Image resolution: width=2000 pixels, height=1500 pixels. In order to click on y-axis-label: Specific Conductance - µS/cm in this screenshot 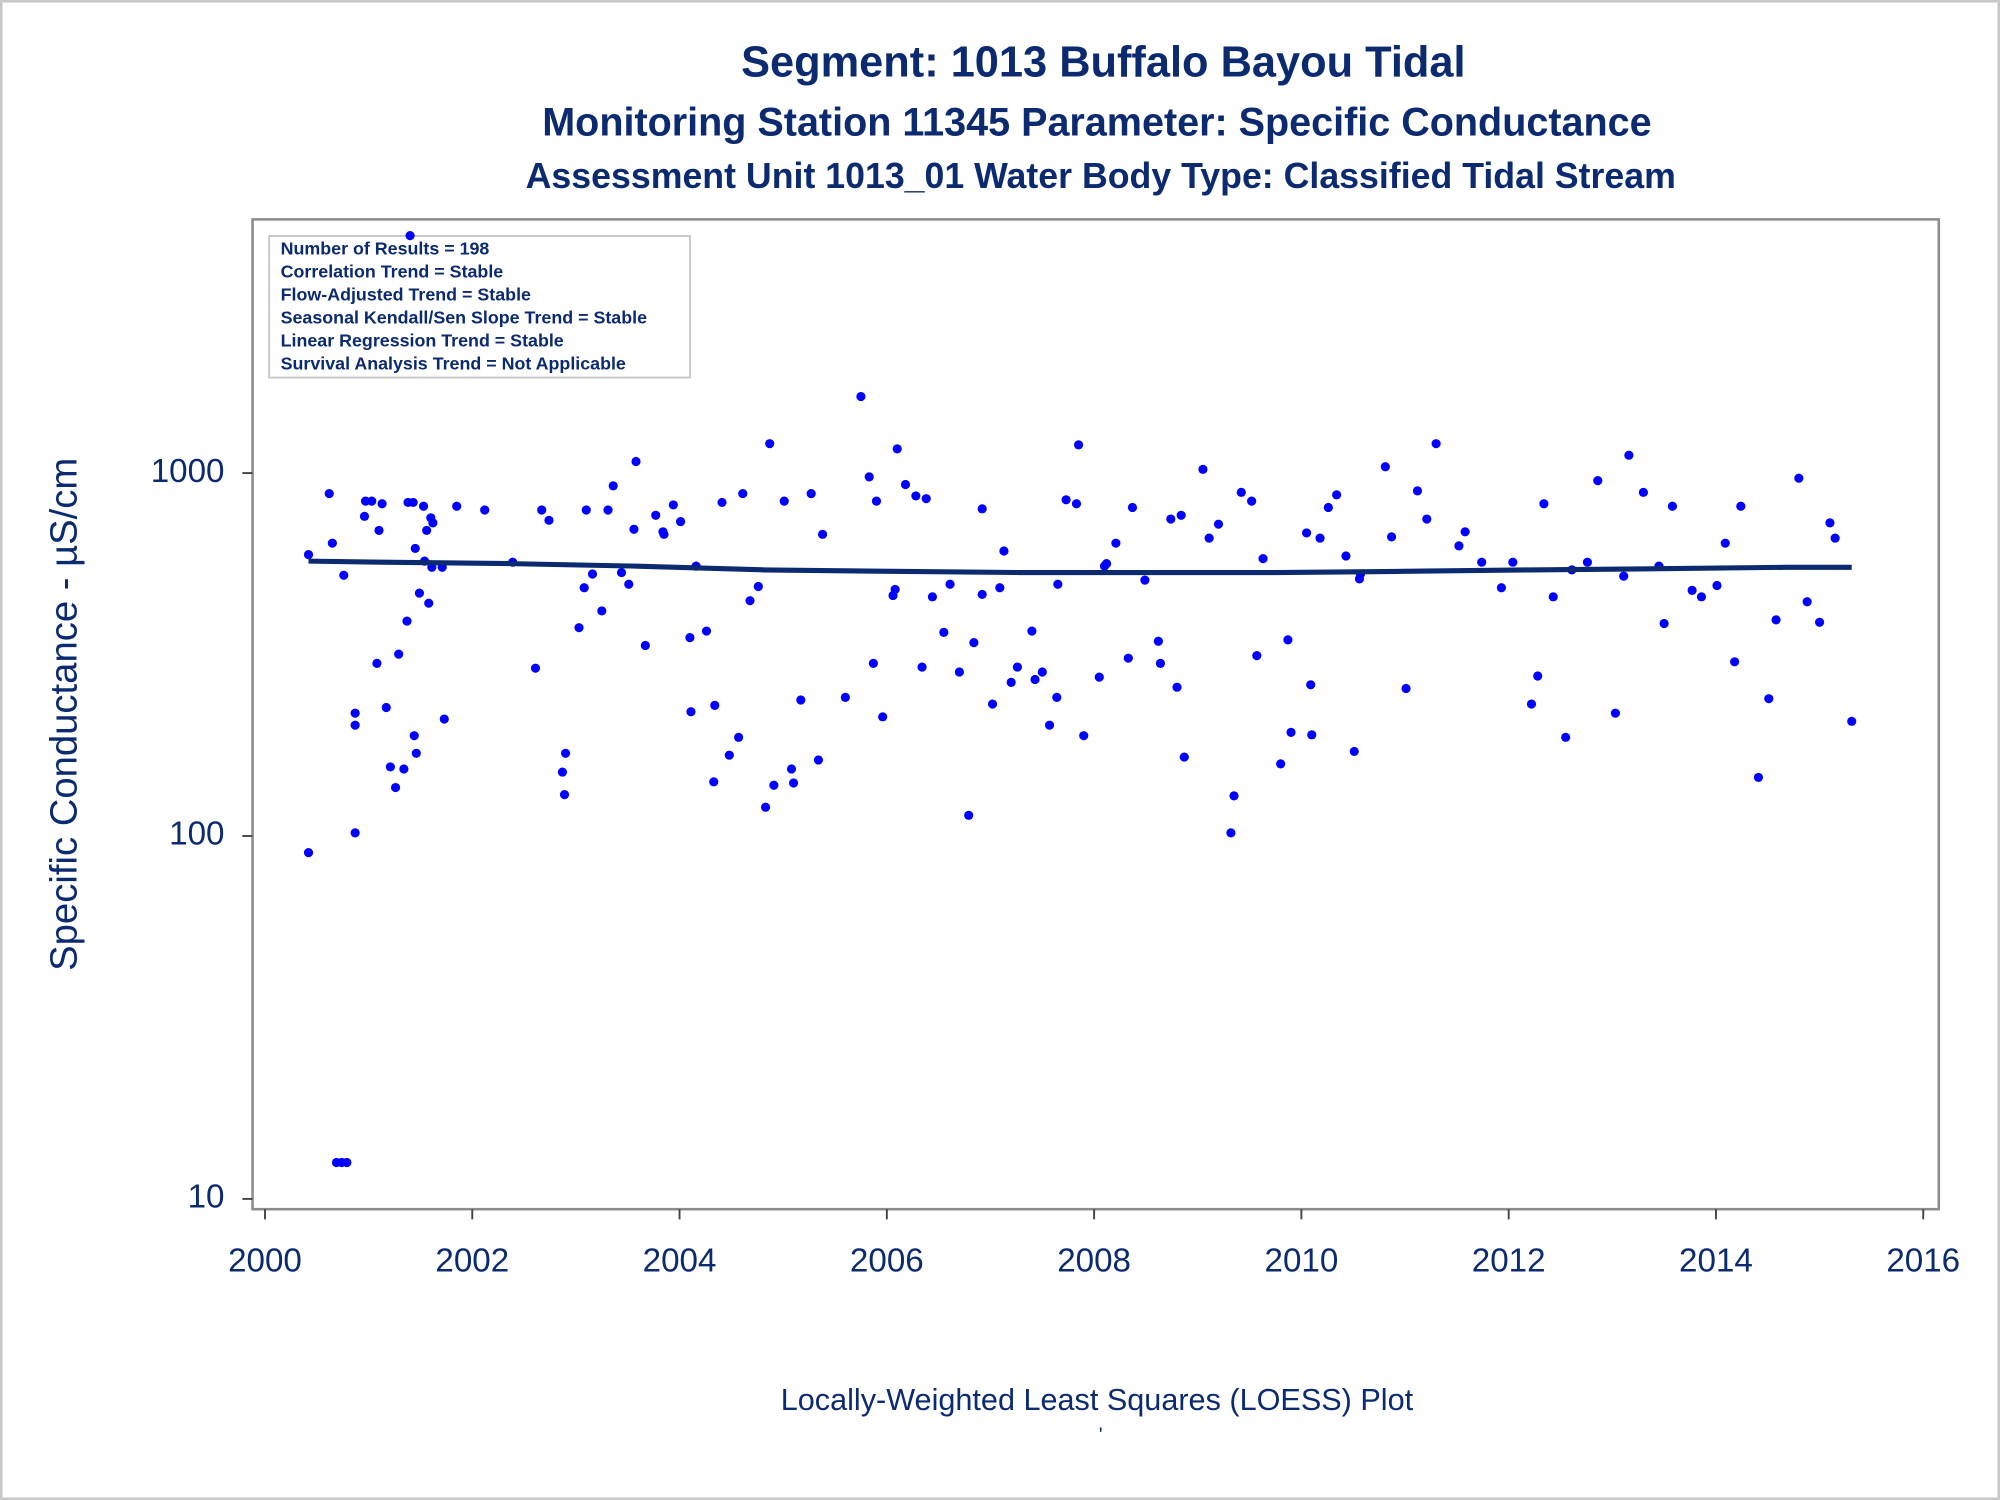, I will do `click(63, 714)`.